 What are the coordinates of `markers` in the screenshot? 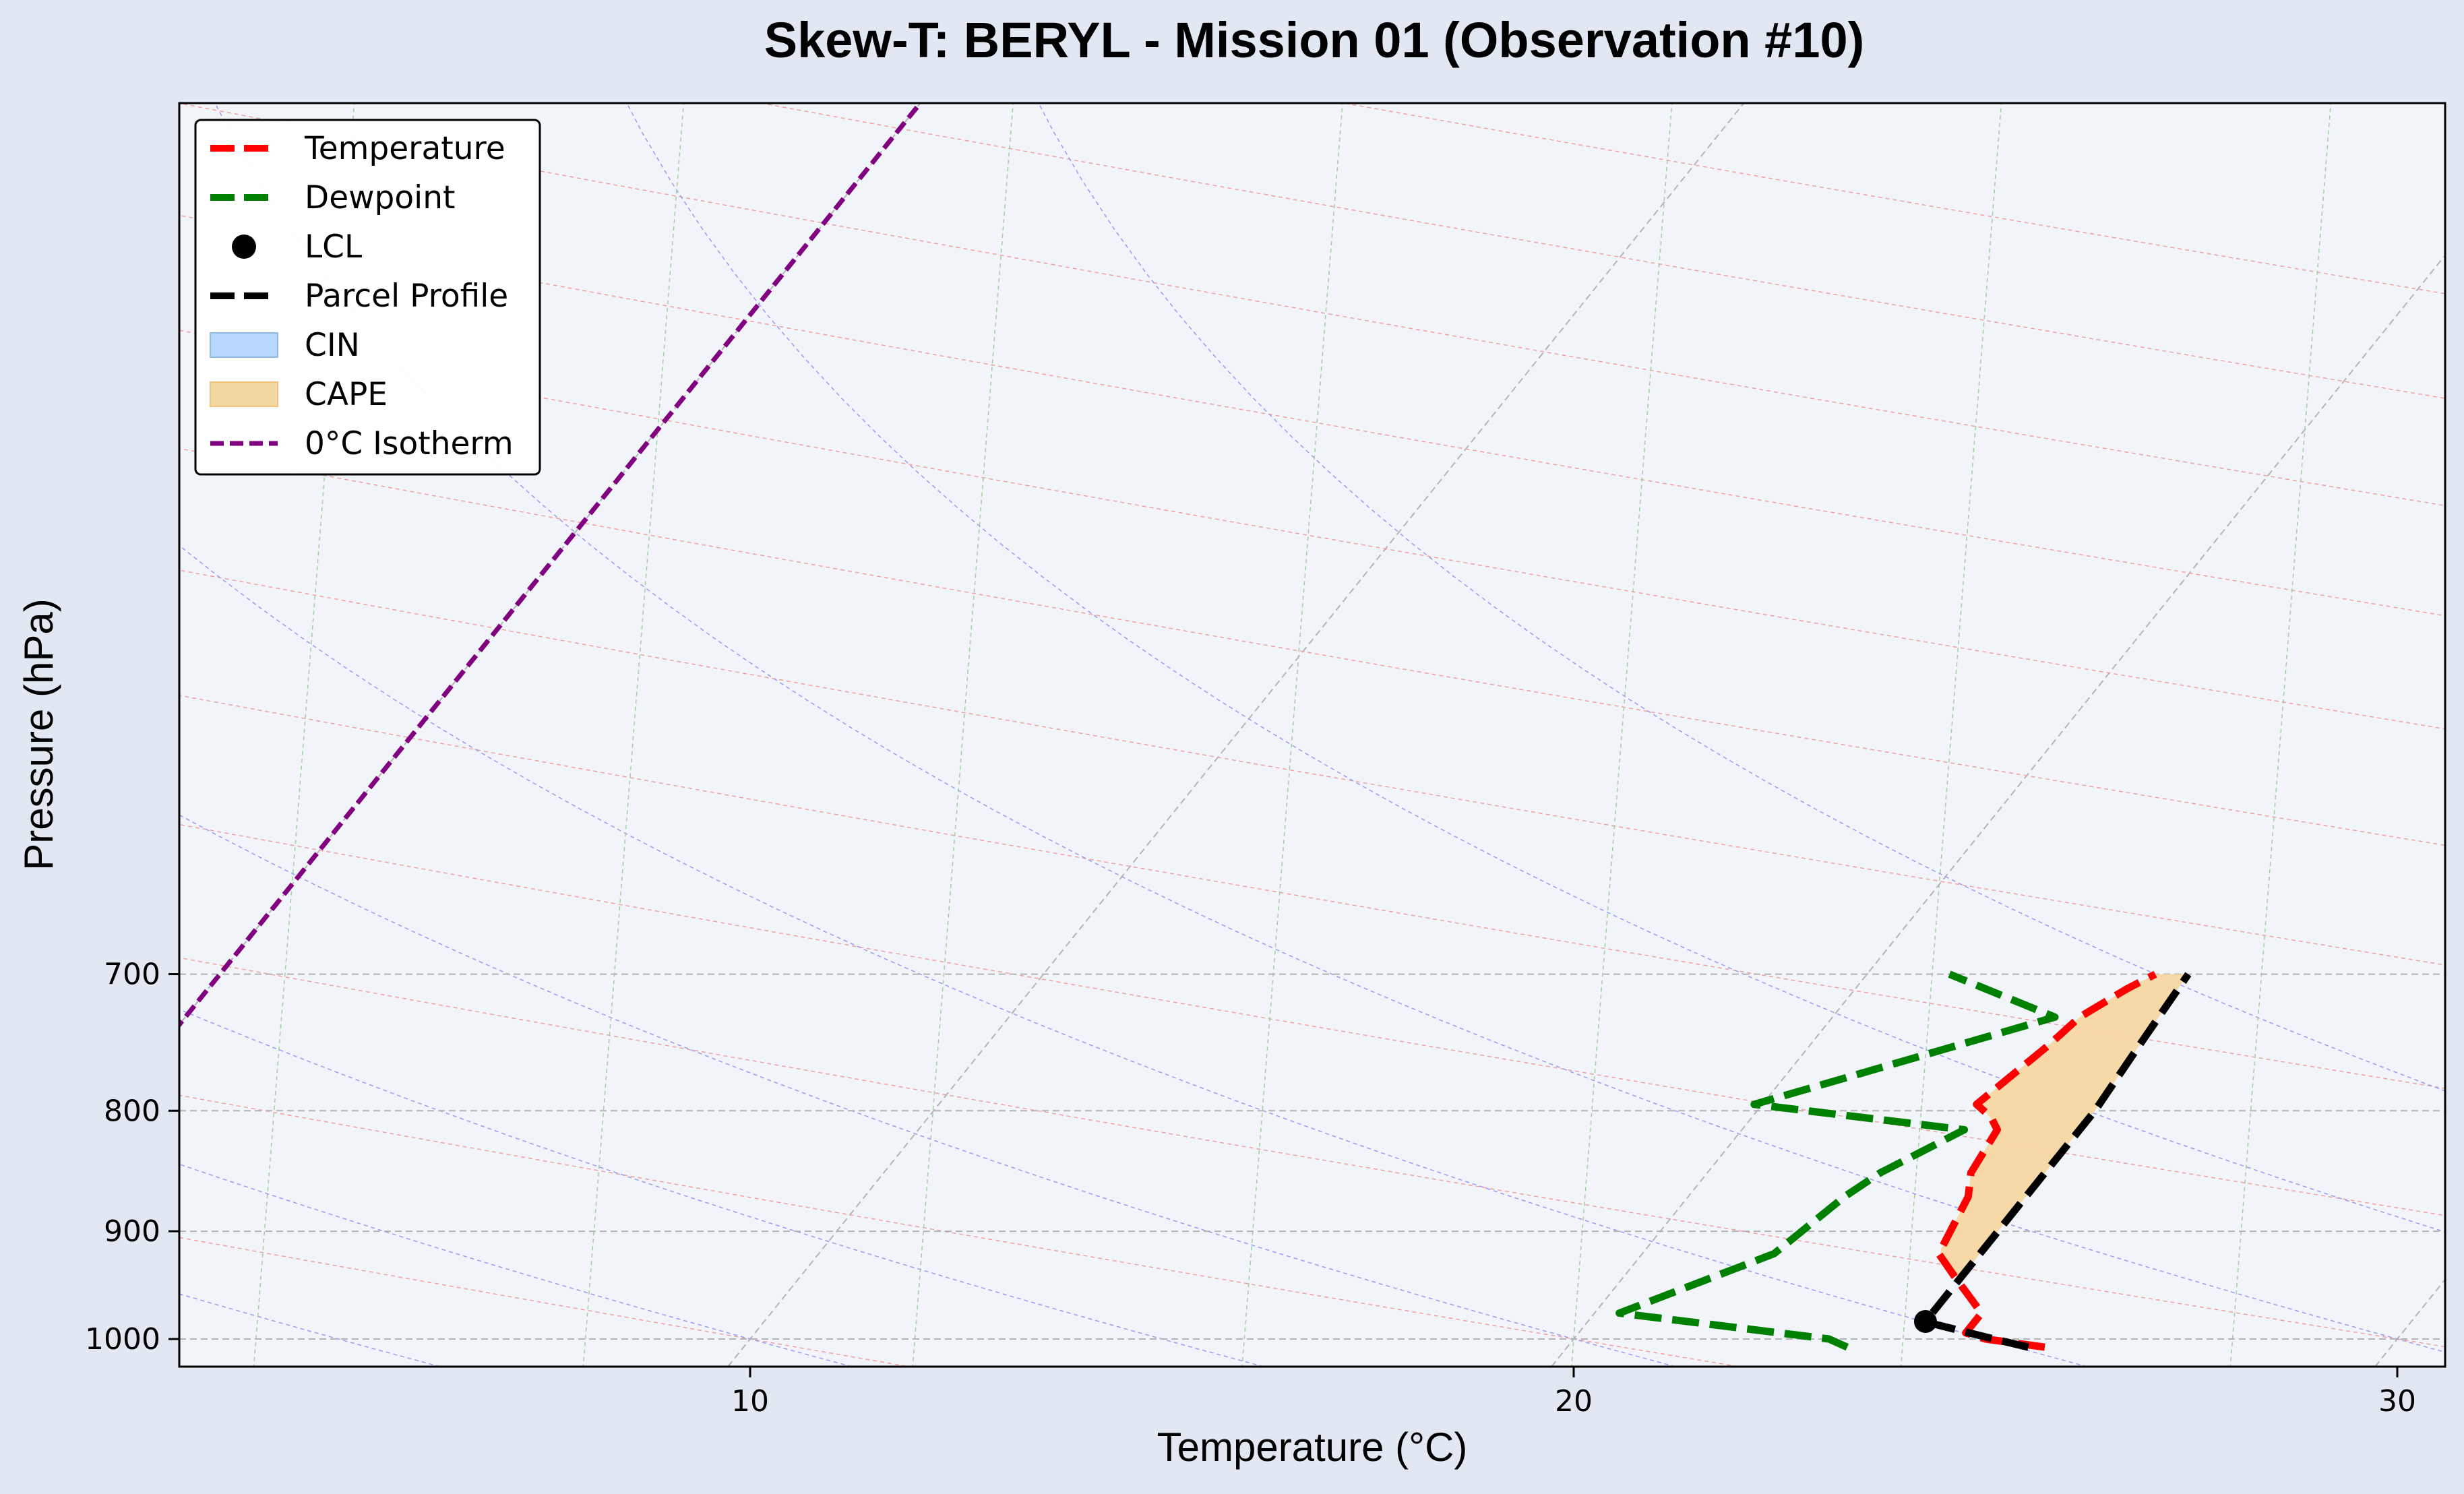 It's located at (1925, 1321).